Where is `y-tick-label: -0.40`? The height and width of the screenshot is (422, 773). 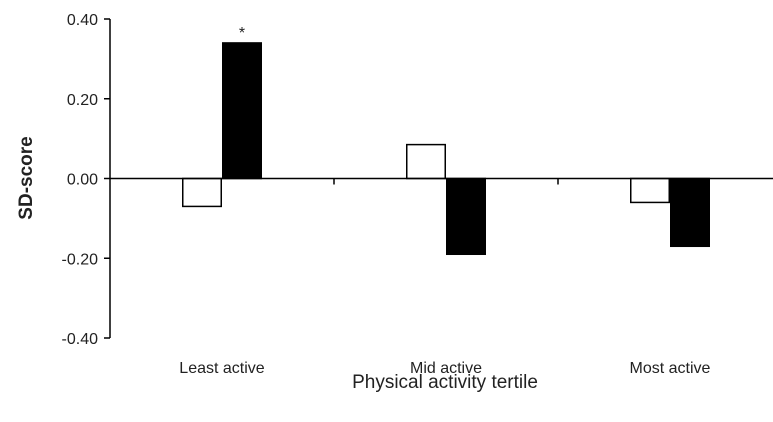
y-tick-label: -0.40 is located at coordinates (80, 339).